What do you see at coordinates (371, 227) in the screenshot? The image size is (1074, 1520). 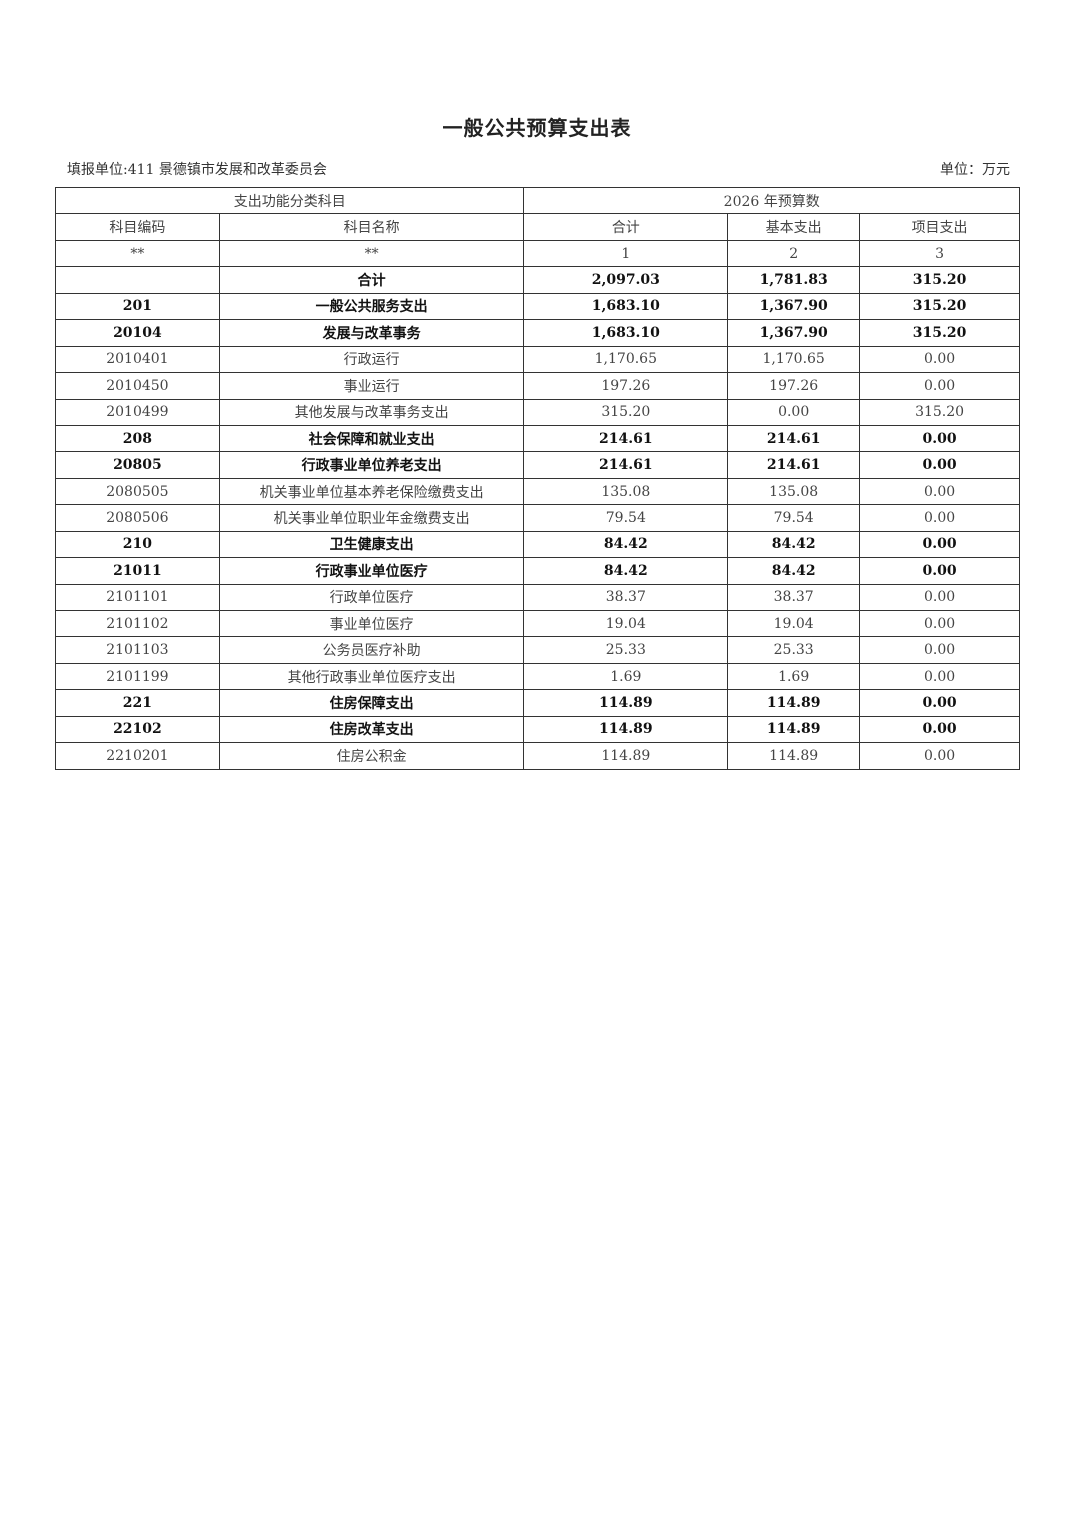 I see `header-name: 科目名称` at bounding box center [371, 227].